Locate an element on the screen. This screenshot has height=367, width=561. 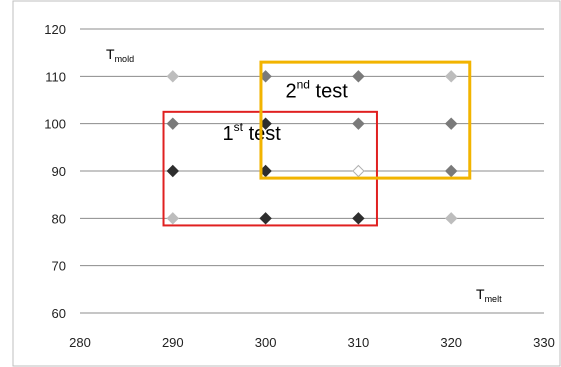
y-tick-label-6: 120 is located at coordinates (55, 29).